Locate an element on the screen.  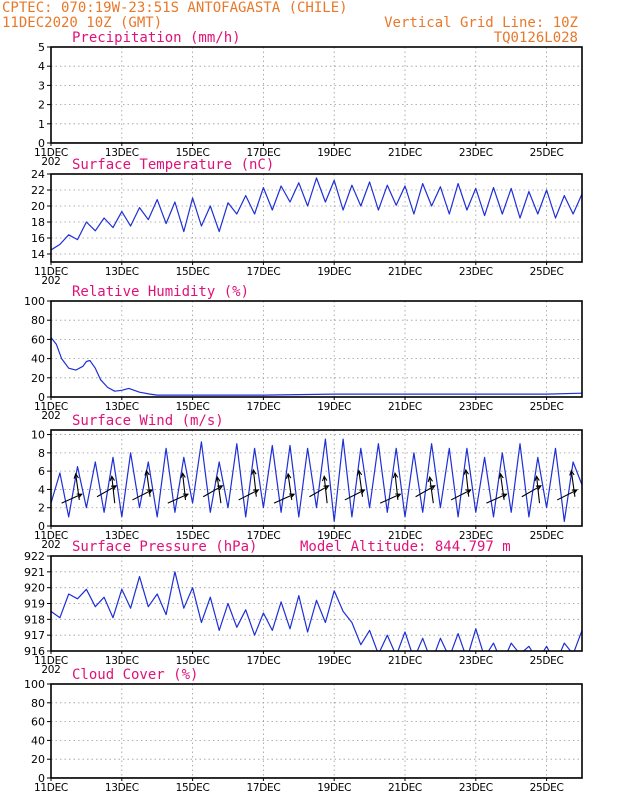
header-date: 11DEC2020 10Z (GMT) is located at coordinates (82, 23).